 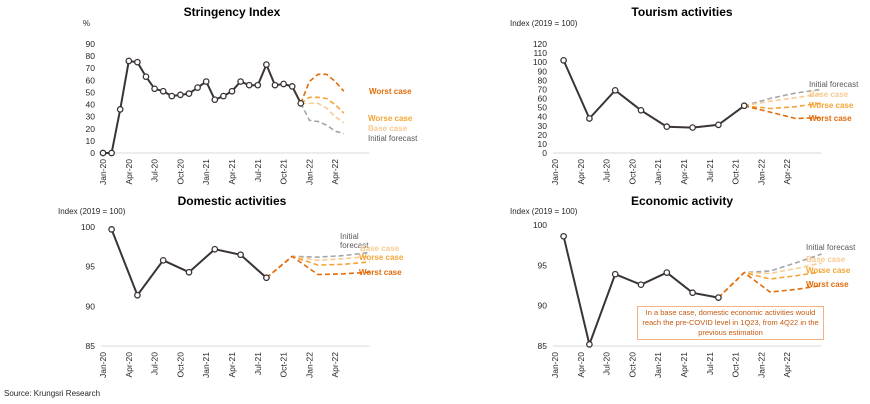 What do you see at coordinates (91, 117) in the screenshot?
I see `y-tick-label: 30` at bounding box center [91, 117].